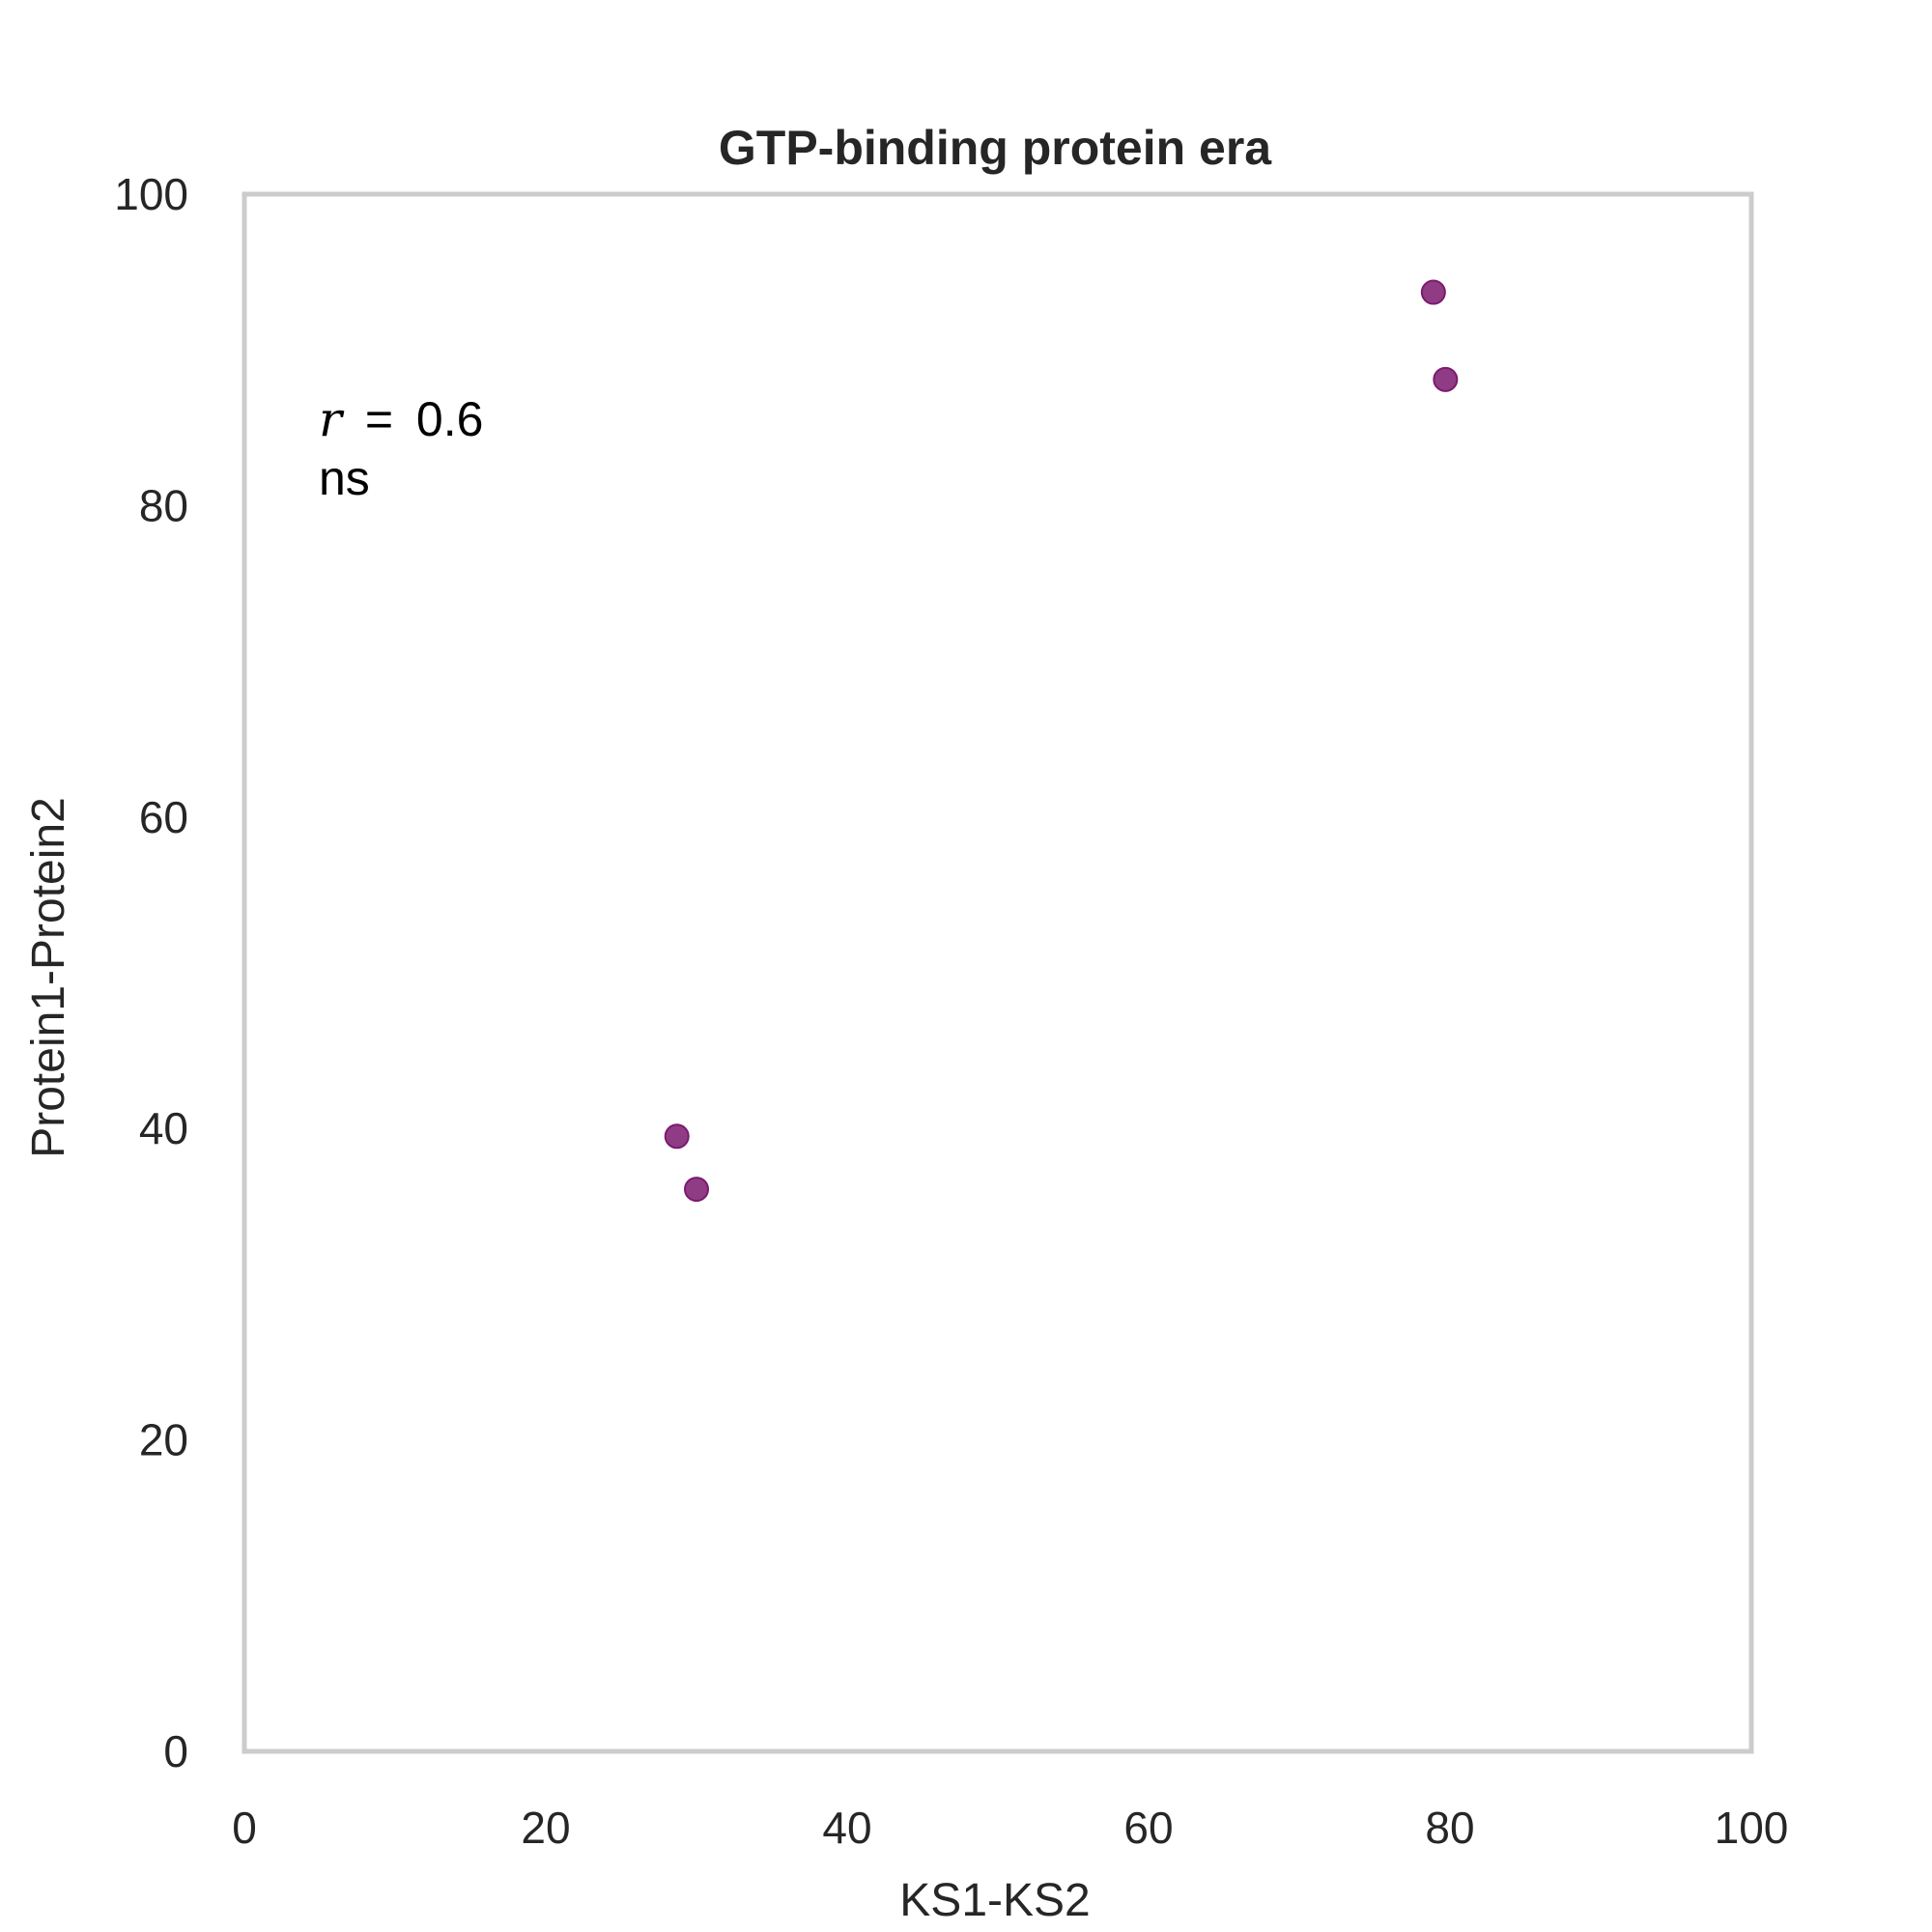  Describe the element at coordinates (995, 148) in the screenshot. I see `chart-title: GTP-binding protein era` at that location.